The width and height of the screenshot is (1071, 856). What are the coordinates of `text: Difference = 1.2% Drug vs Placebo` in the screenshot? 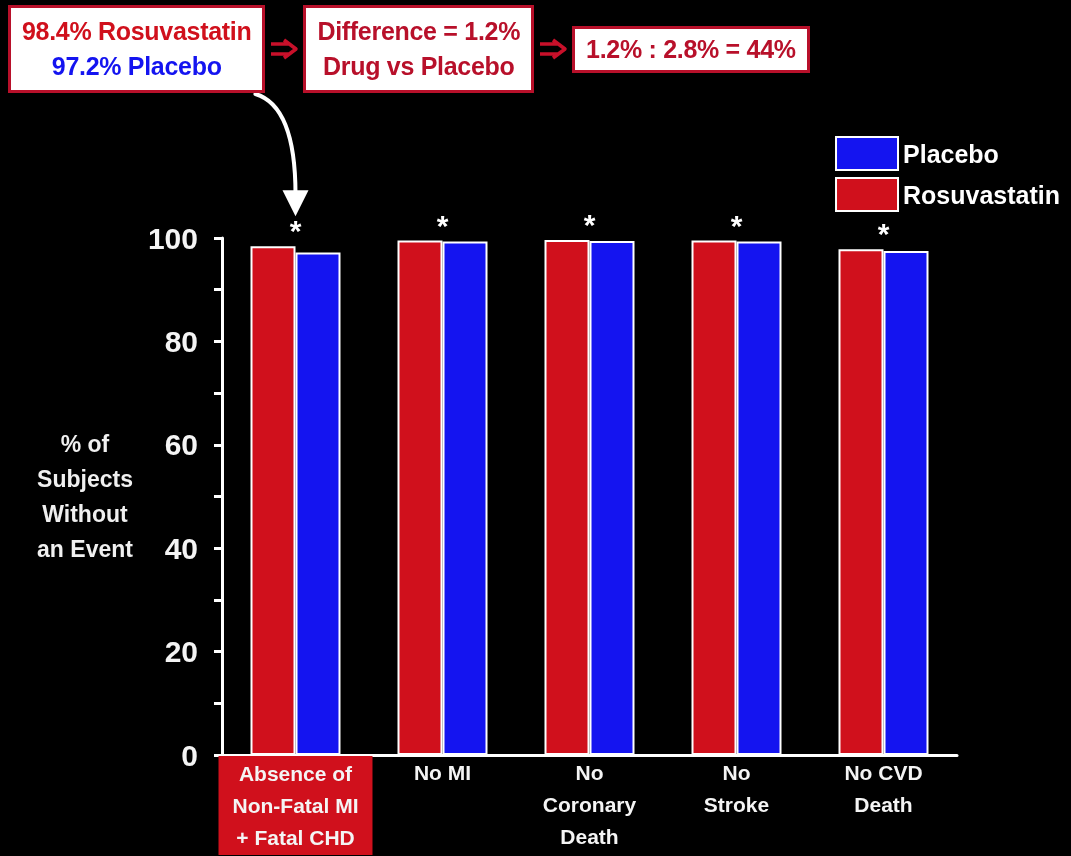 It's located at (419, 49).